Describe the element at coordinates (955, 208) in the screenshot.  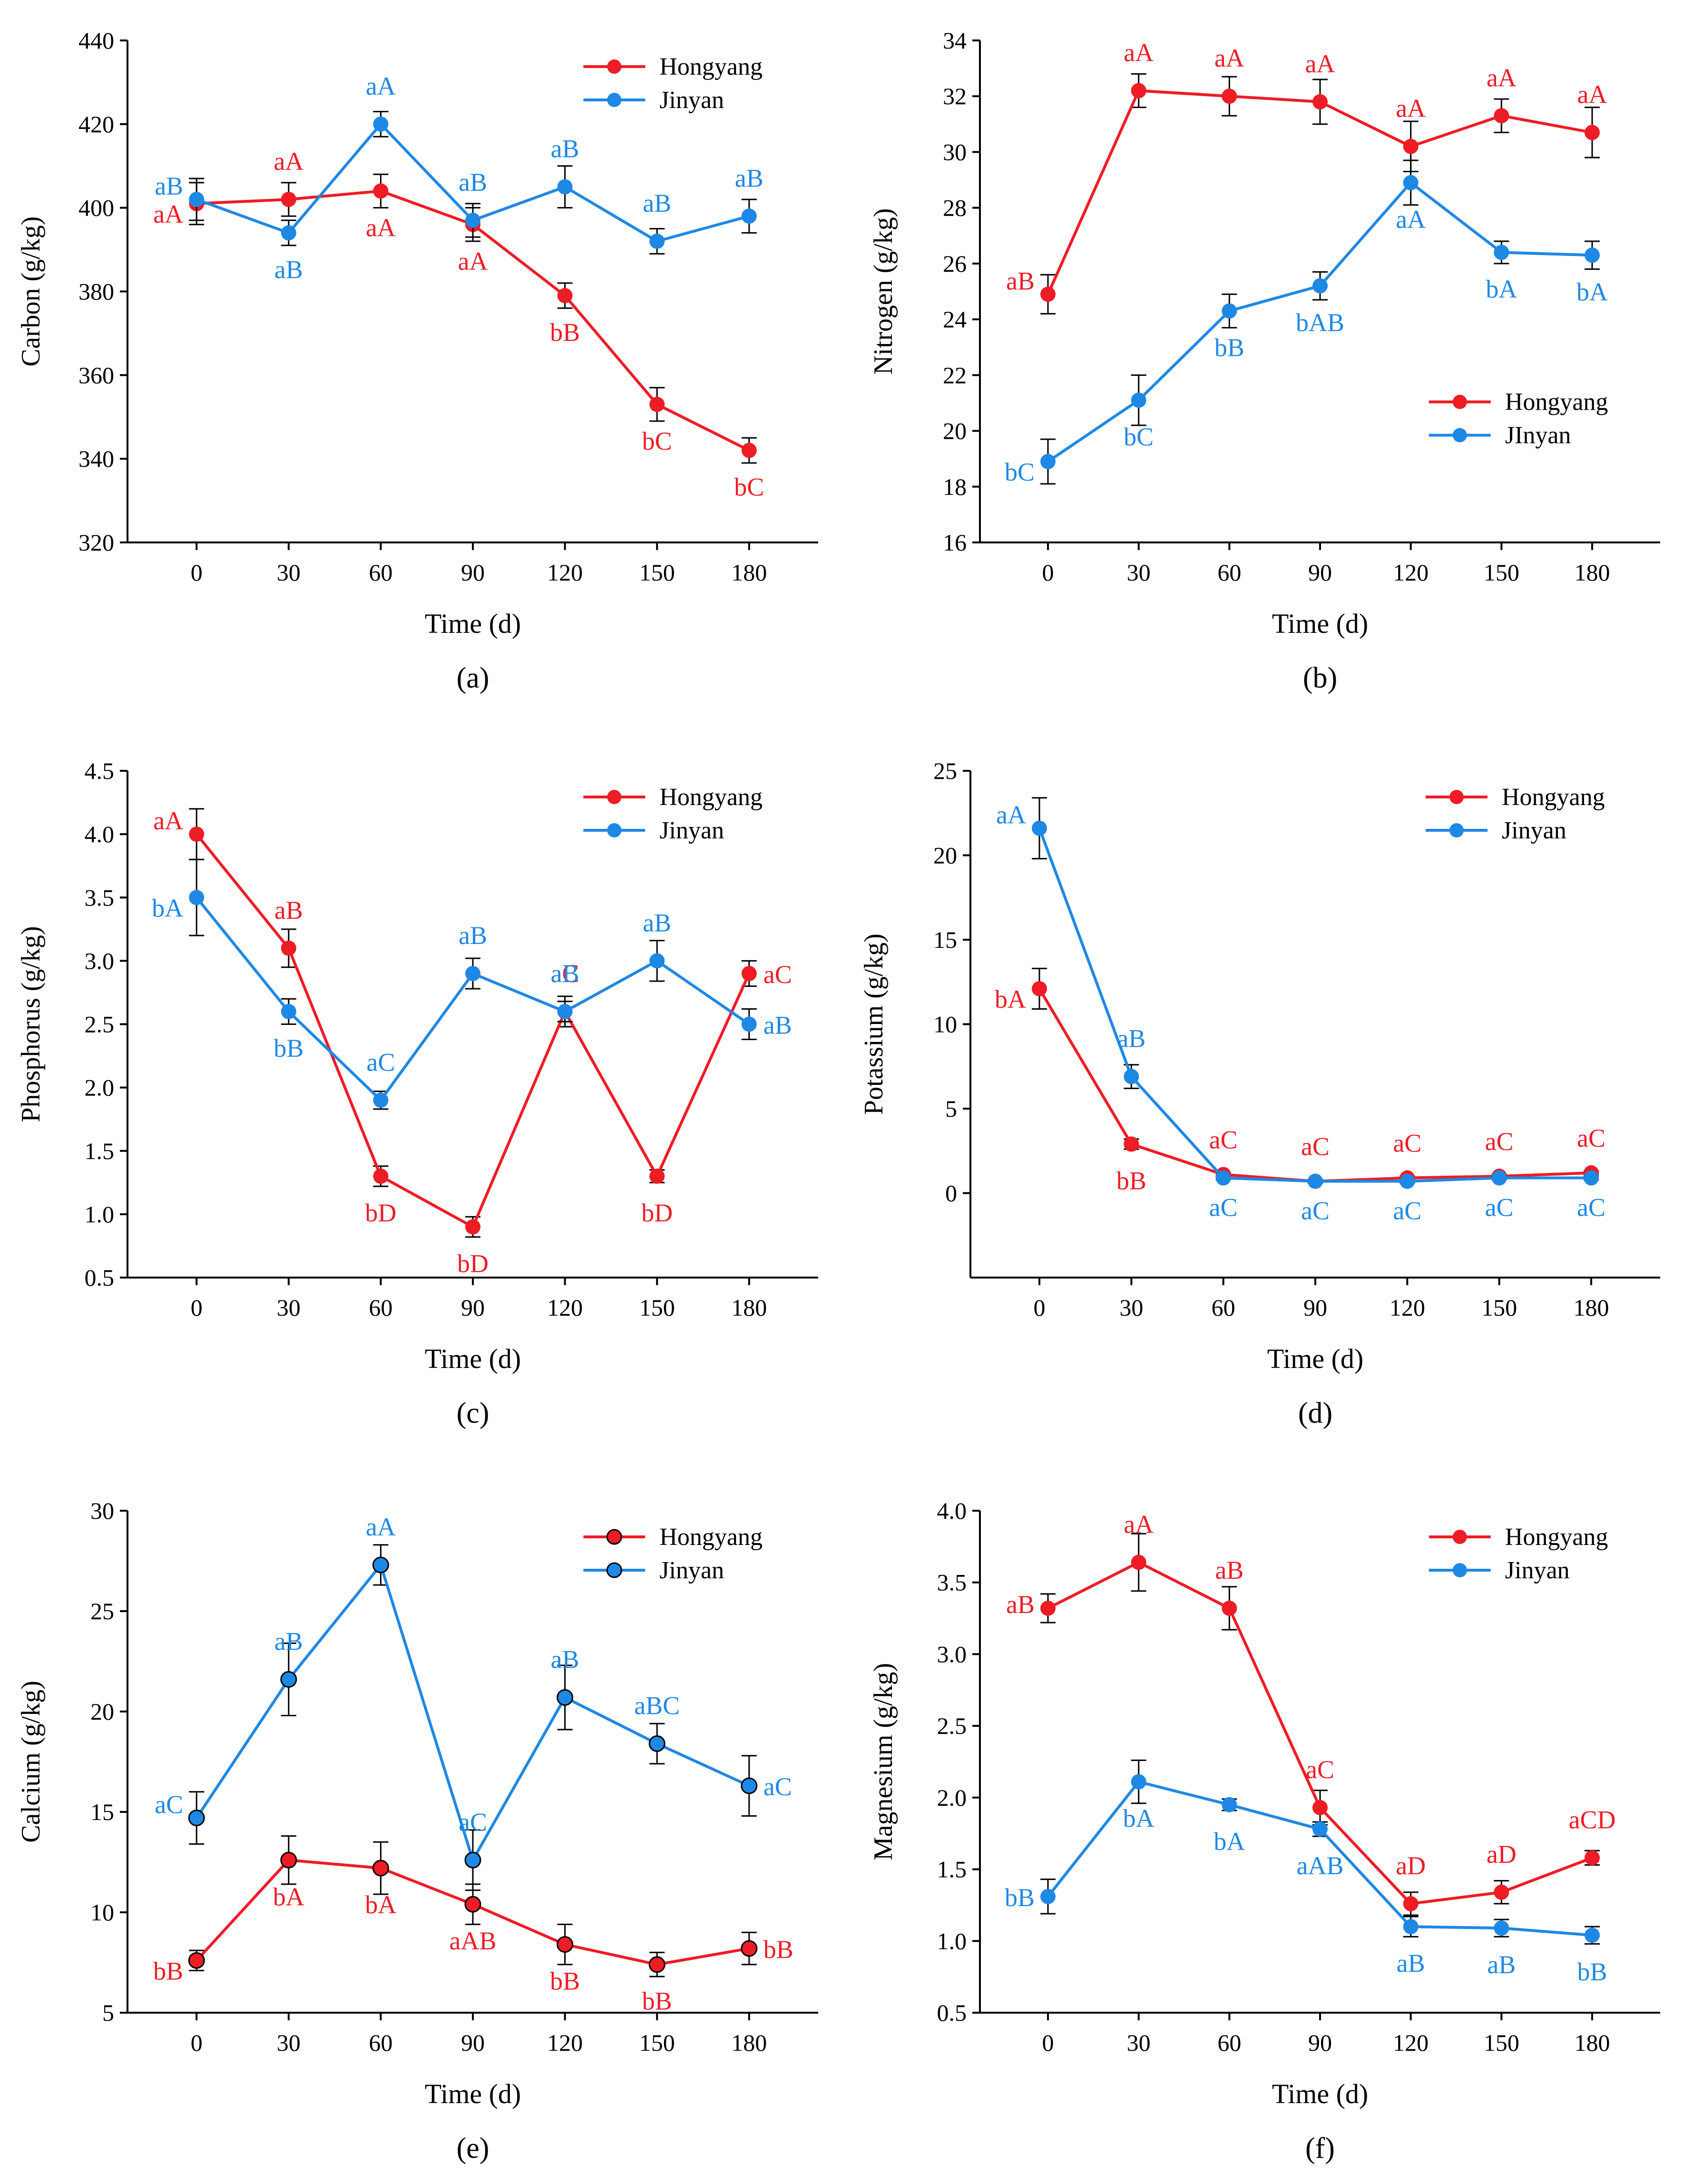
I see `y-tick-label: 28` at that location.